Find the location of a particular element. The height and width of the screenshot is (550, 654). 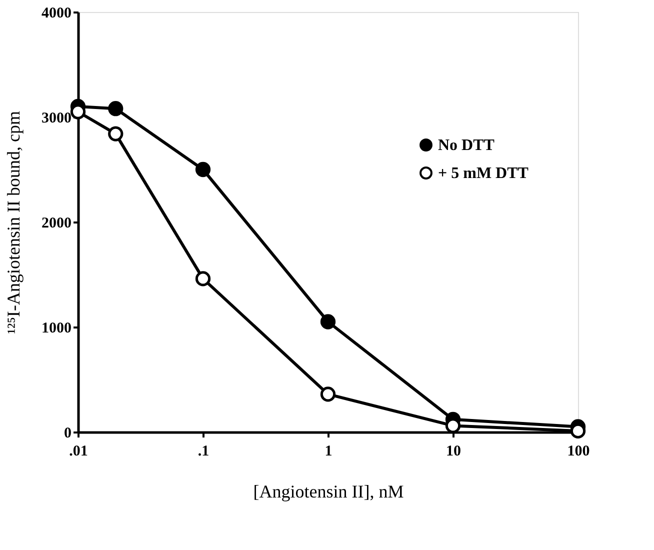

legend-label: + 5 mM DTT is located at coordinates (483, 173).